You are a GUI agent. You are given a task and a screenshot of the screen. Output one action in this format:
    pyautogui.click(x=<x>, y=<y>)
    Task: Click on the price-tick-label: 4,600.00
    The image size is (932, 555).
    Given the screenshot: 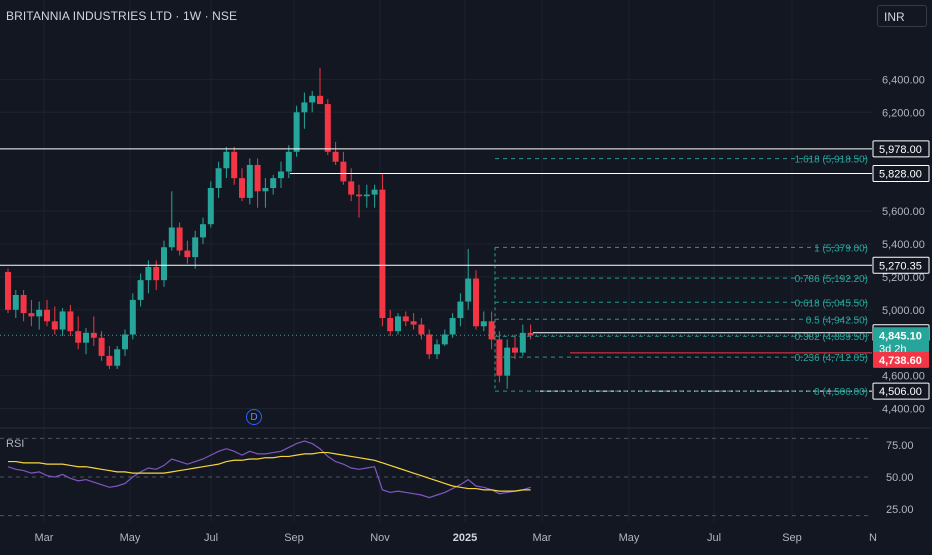 What is the action you would take?
    pyautogui.click(x=903, y=377)
    